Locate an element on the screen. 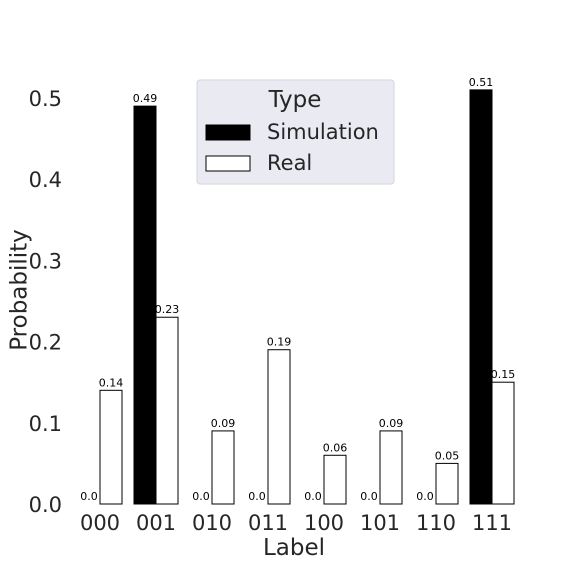  legend-label-real: Real is located at coordinates (289, 163).